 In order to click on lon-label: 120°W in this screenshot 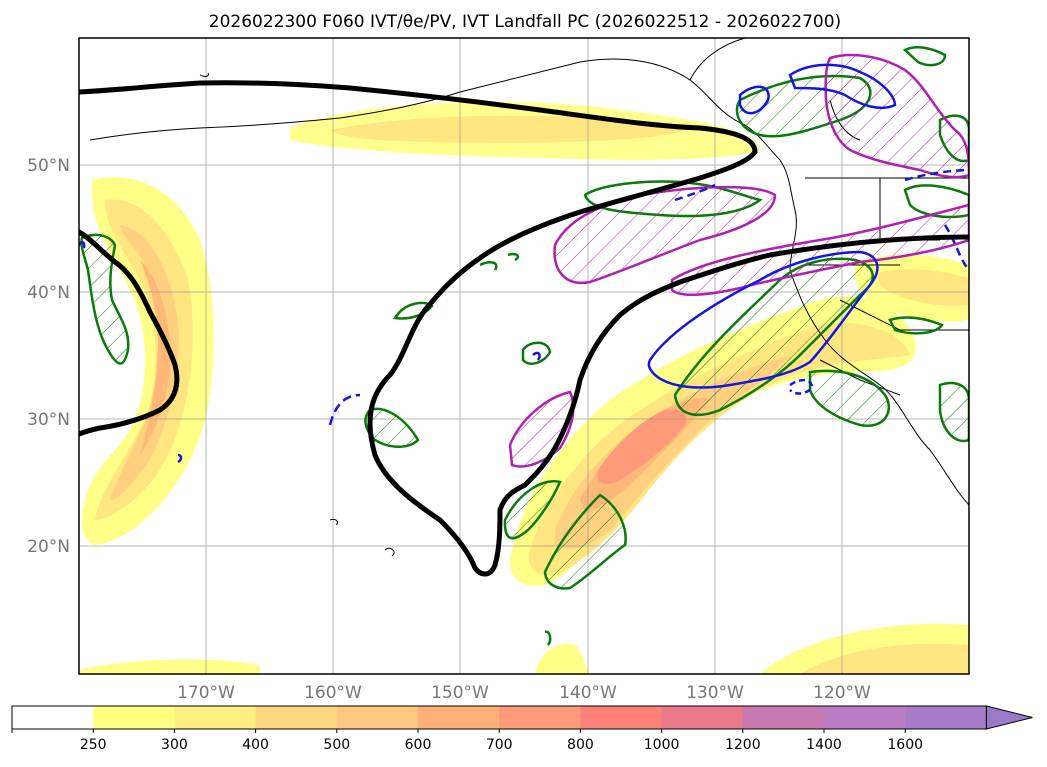, I will do `click(842, 693)`.